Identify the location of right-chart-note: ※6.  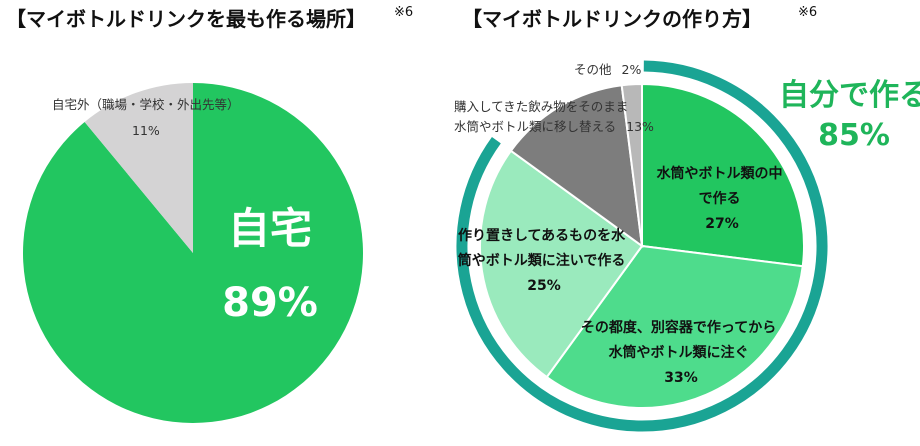
(807, 12).